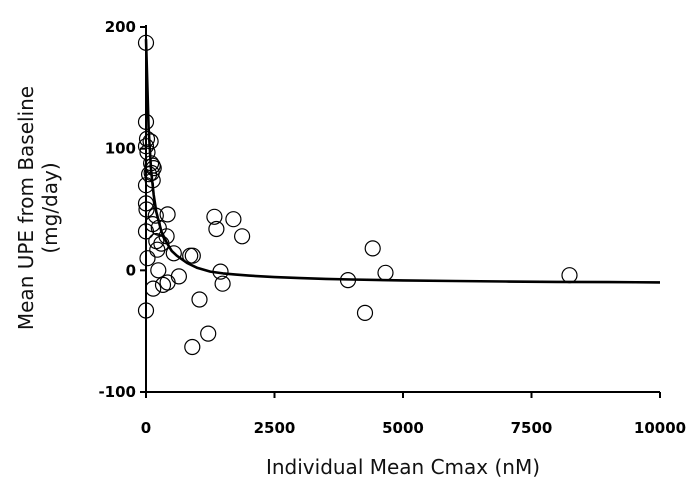 Image resolution: width=694 pixels, height=487 pixels. Describe the element at coordinates (413, 414) in the screenshot. I see `x-axis-ticks: 0 2500 5000 7500 10000` at that location.